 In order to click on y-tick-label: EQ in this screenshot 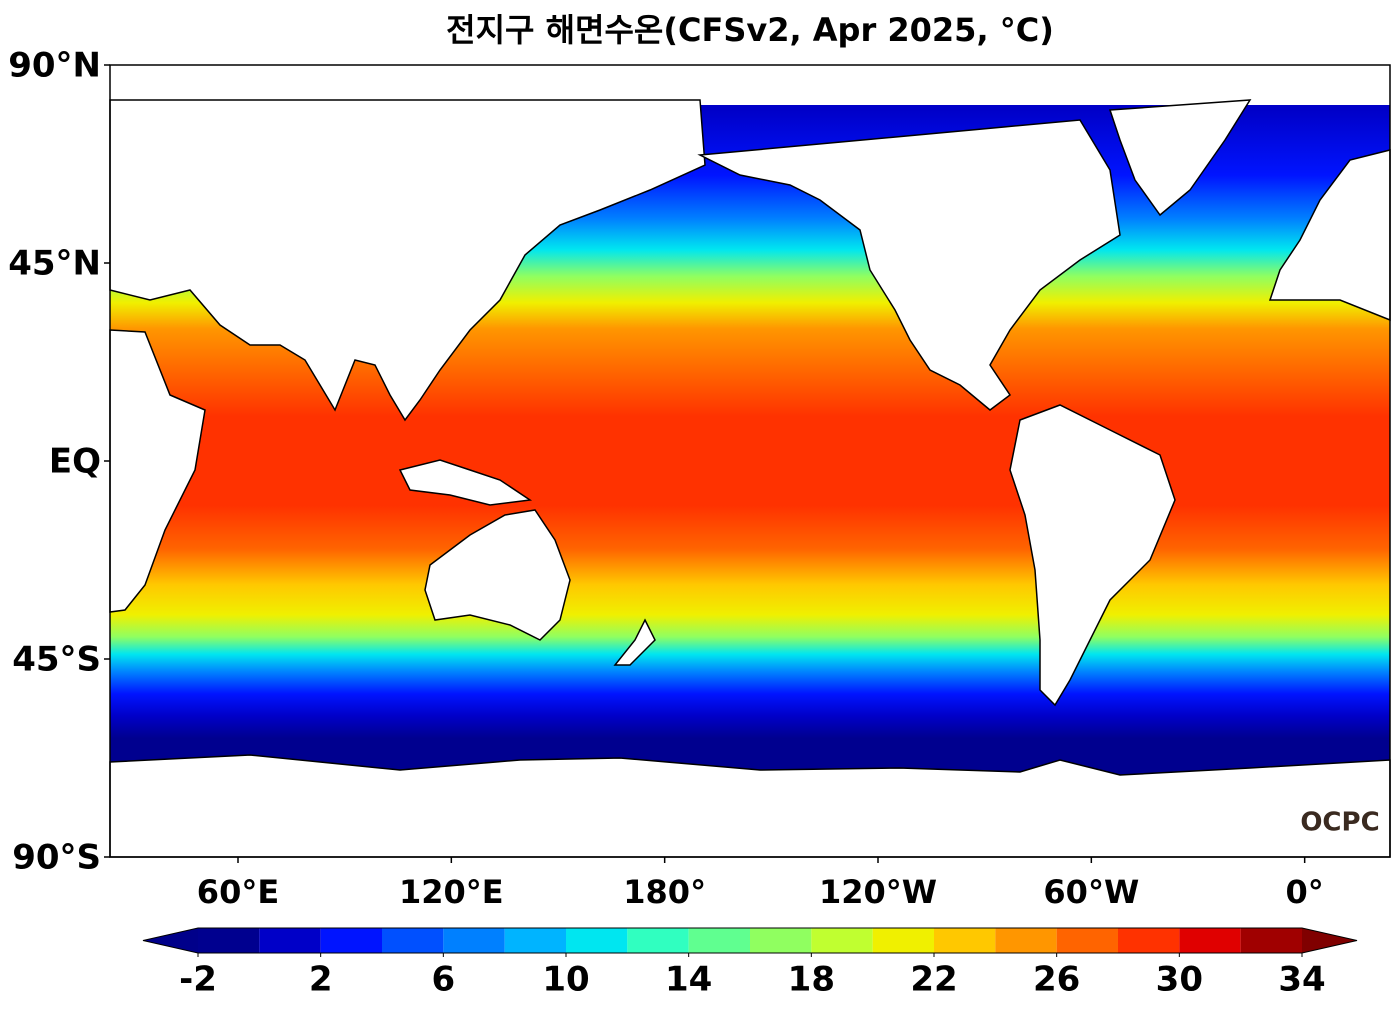, I will do `click(75, 462)`.